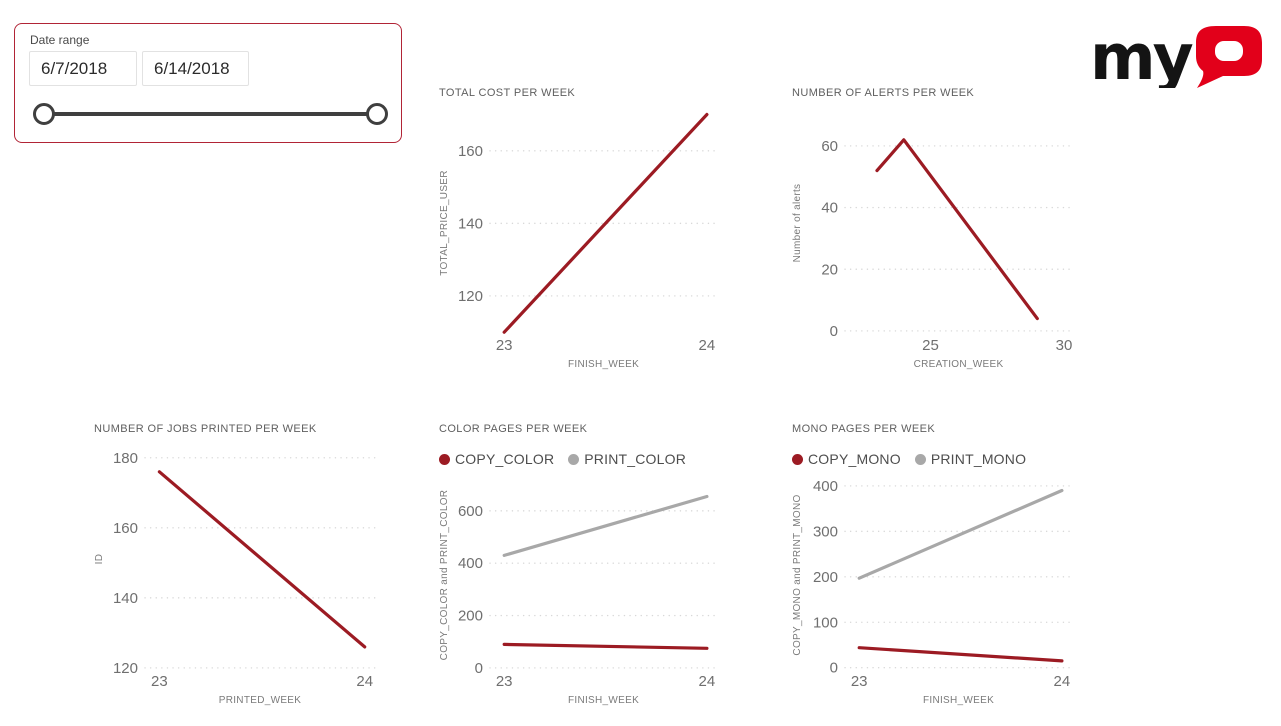  Describe the element at coordinates (262, 559) in the screenshot. I see `series-line-id` at that location.